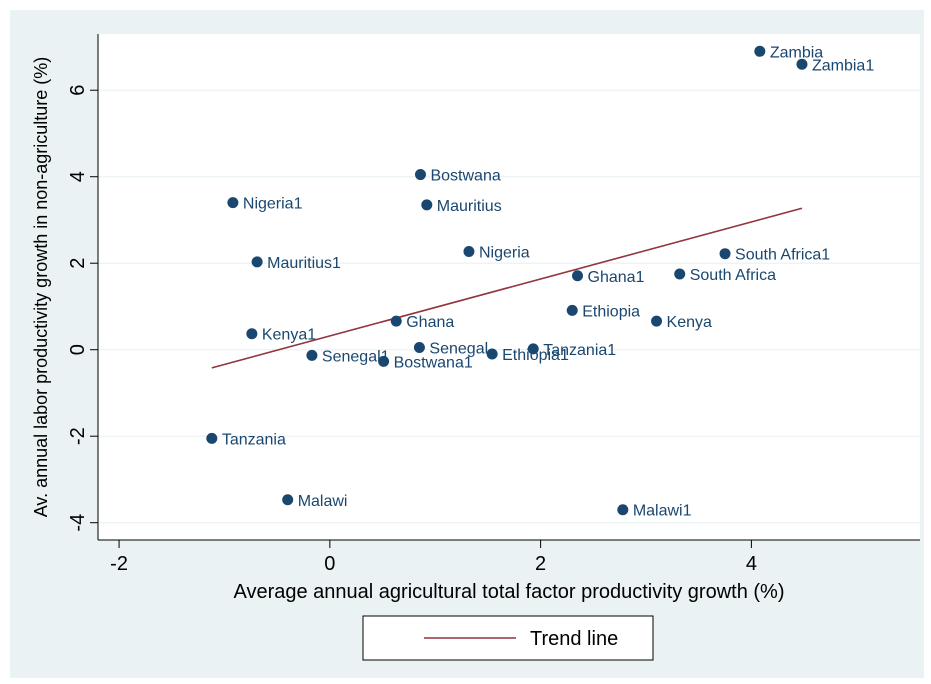 This screenshot has width=931, height=684. What do you see at coordinates (535, 355) in the screenshot?
I see `data-point-label: Ethiopia1` at bounding box center [535, 355].